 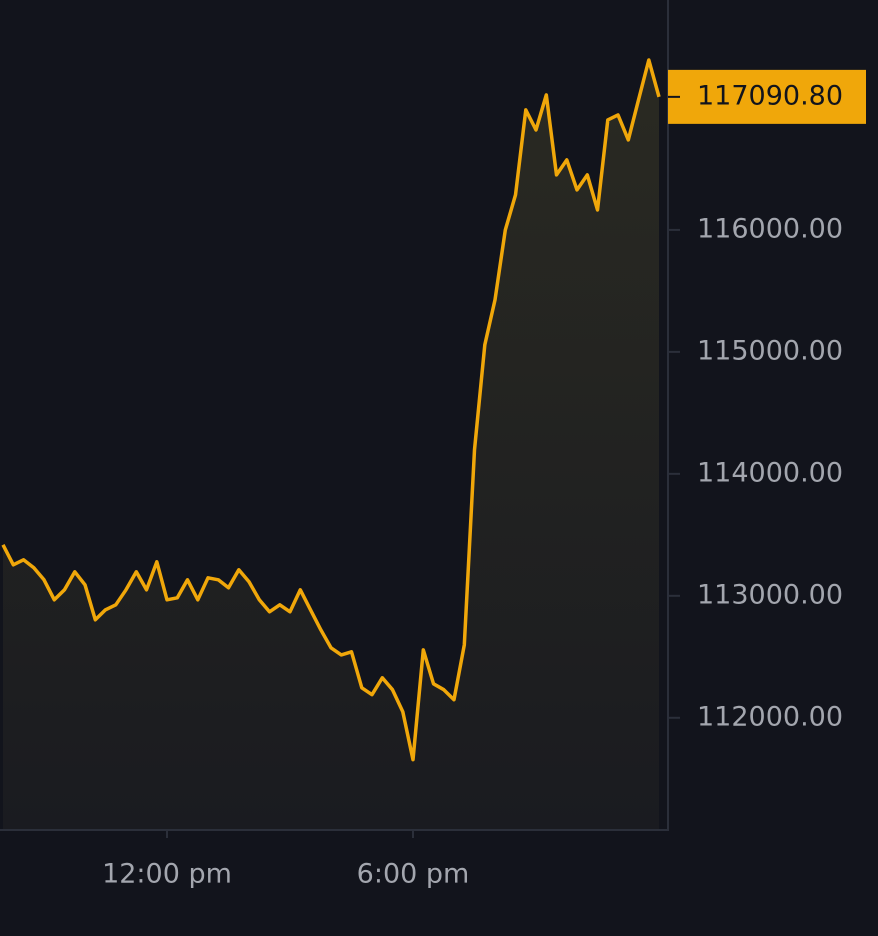 I want to click on y-tick-label: 114000.00, so click(x=770, y=472).